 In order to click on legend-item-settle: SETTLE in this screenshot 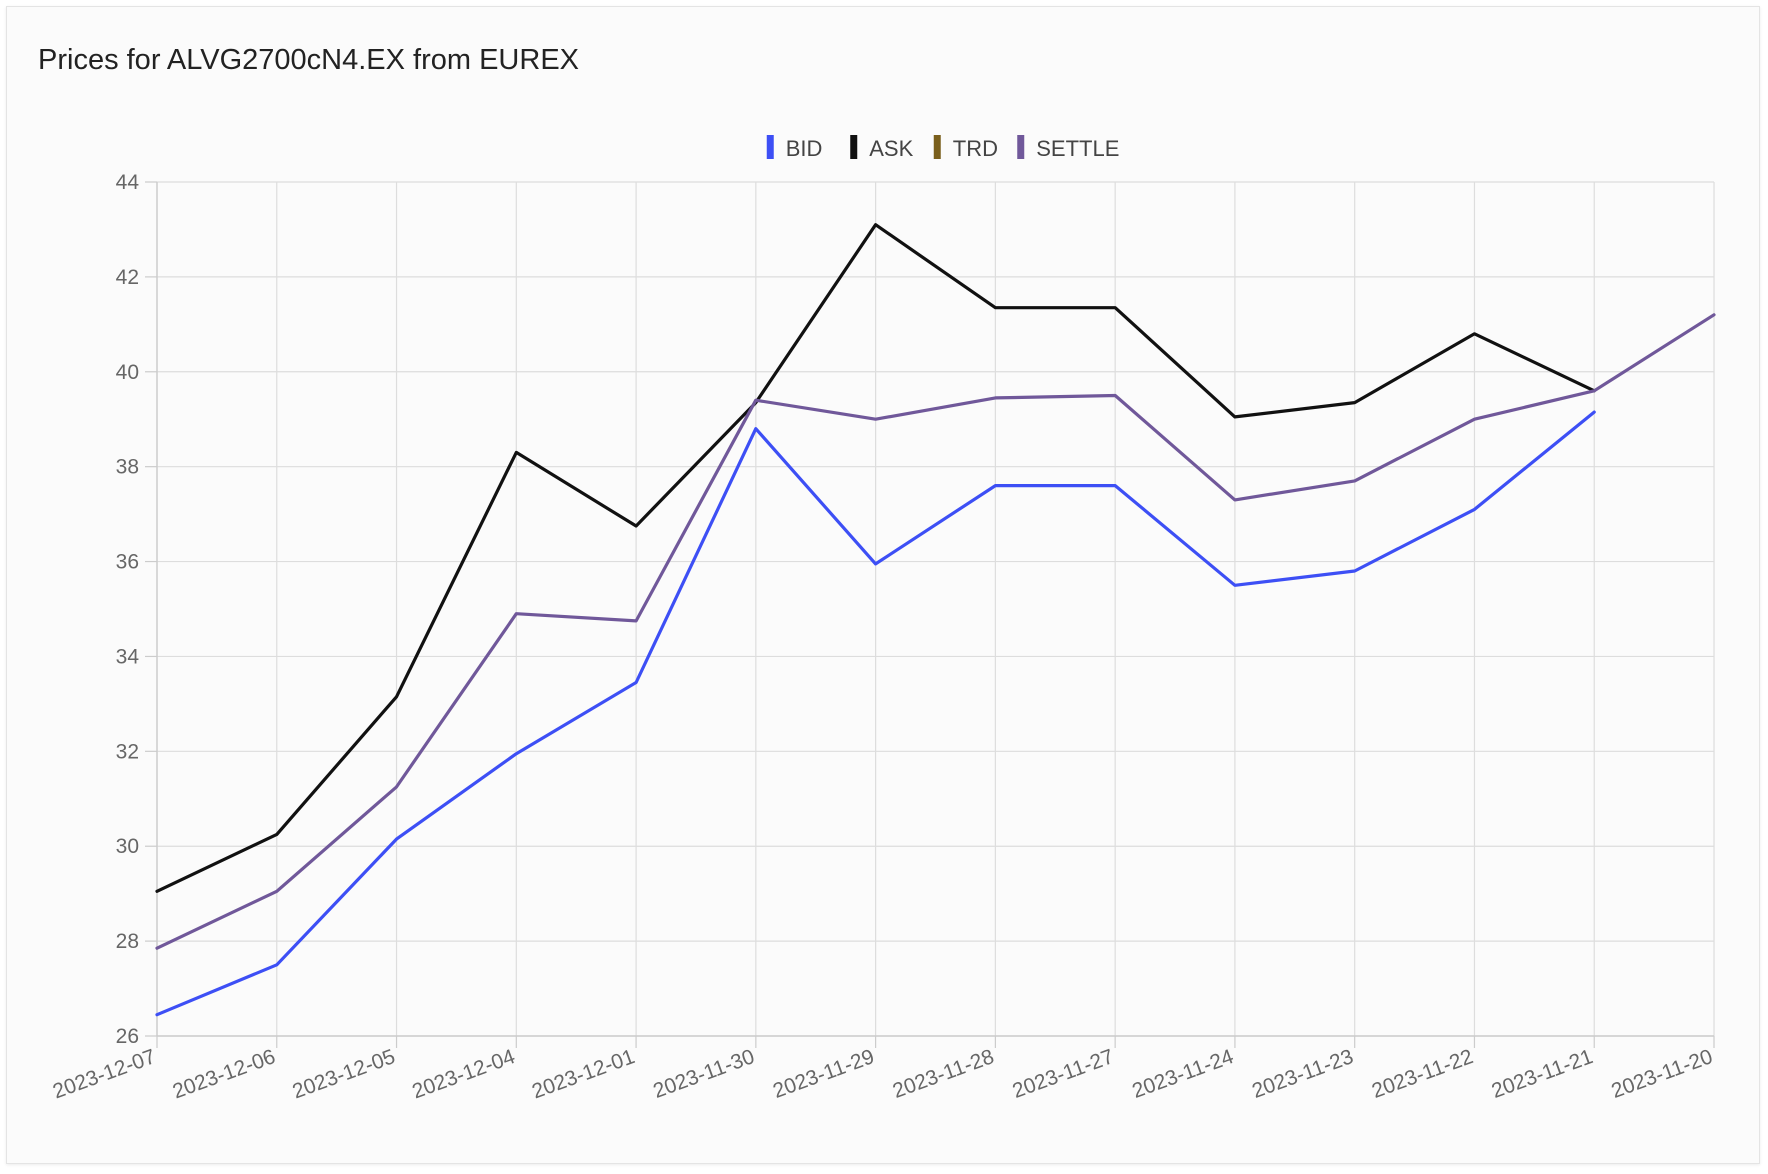, I will do `click(1068, 148)`.